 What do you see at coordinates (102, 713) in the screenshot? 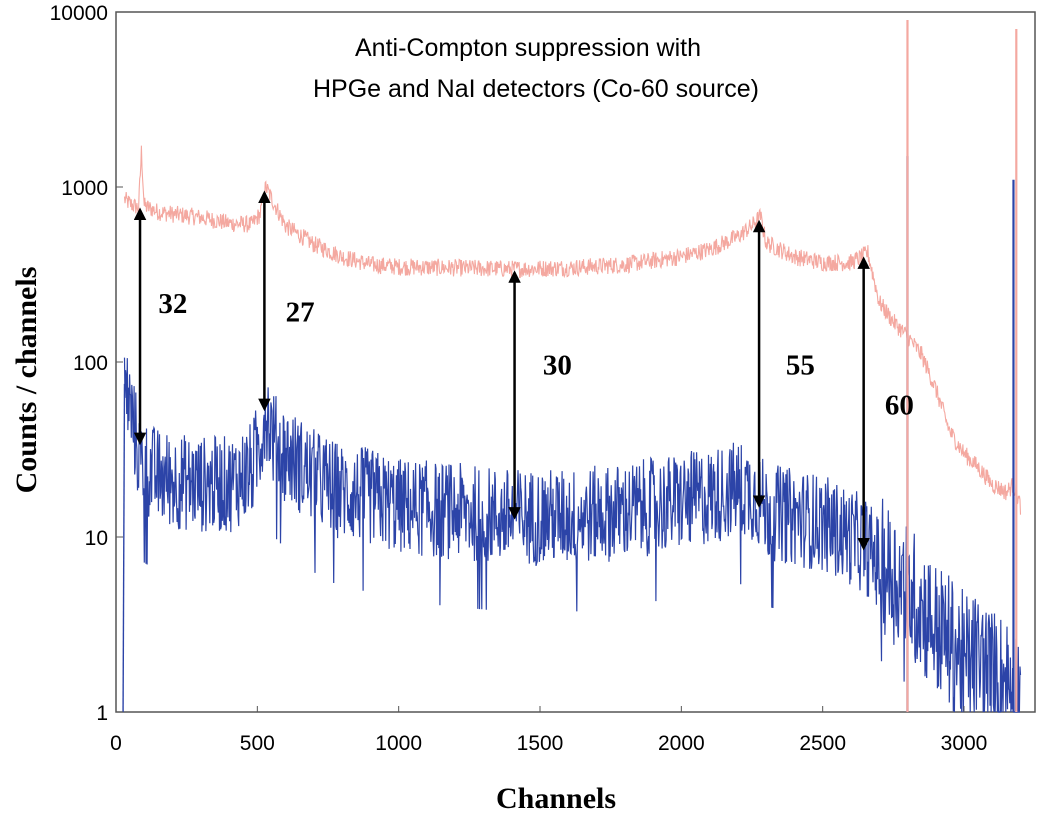
I see `y-tick-label: 1` at bounding box center [102, 713].